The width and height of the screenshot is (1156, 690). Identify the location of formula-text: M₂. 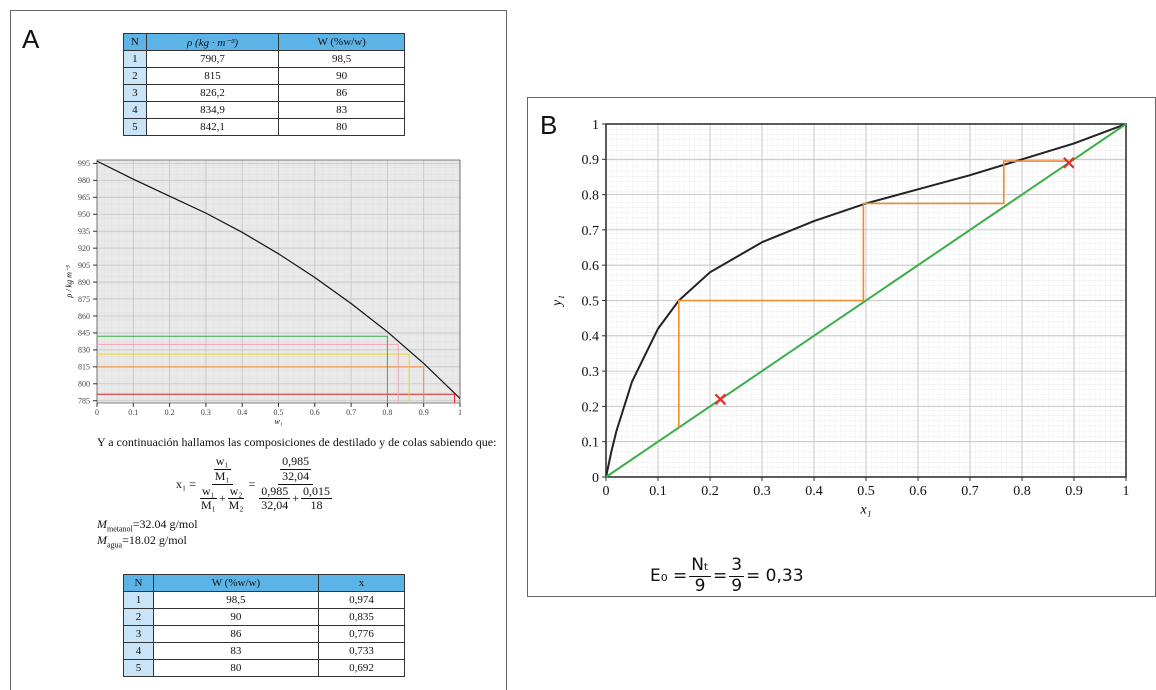
(236, 505).